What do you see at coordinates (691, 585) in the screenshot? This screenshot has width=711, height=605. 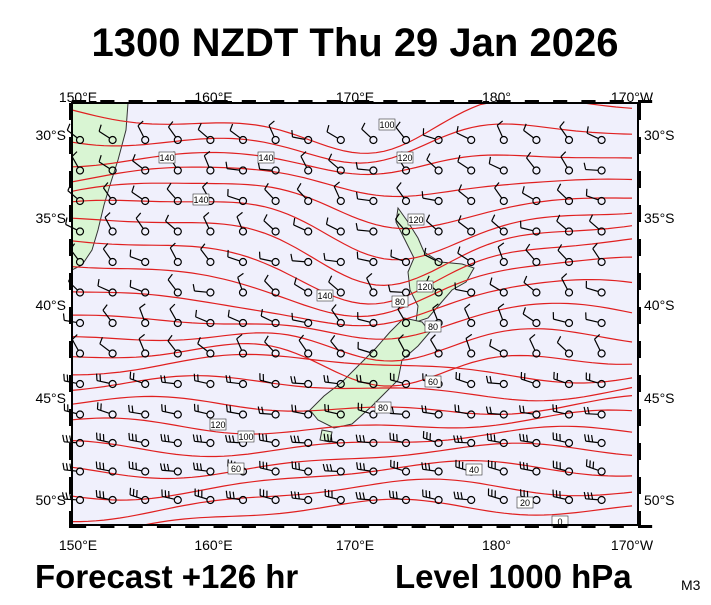 I see `model: M3` at bounding box center [691, 585].